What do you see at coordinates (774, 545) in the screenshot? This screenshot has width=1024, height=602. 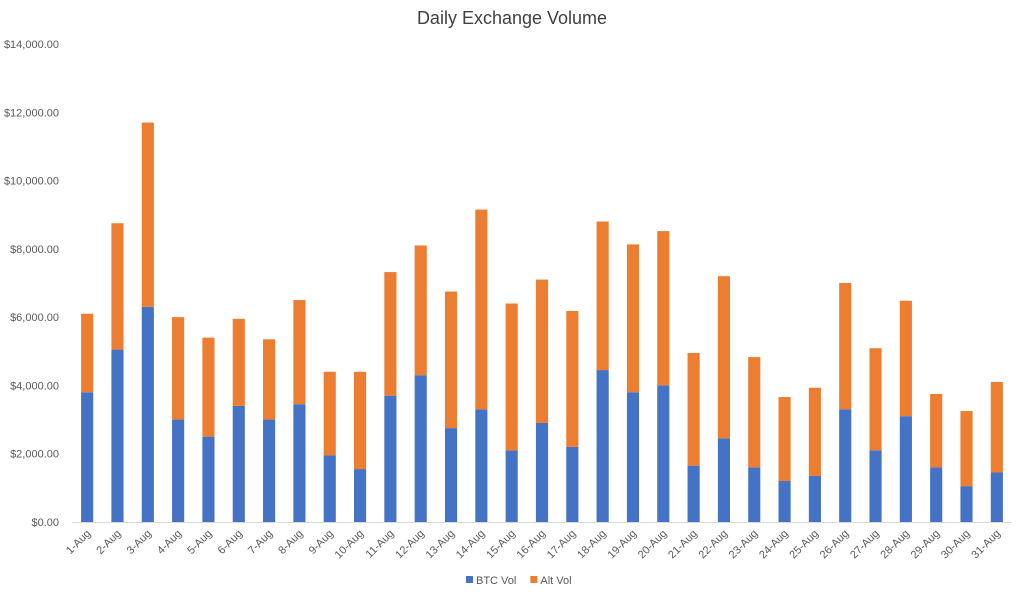 I see `x-tick-label: 24-Aug` at bounding box center [774, 545].